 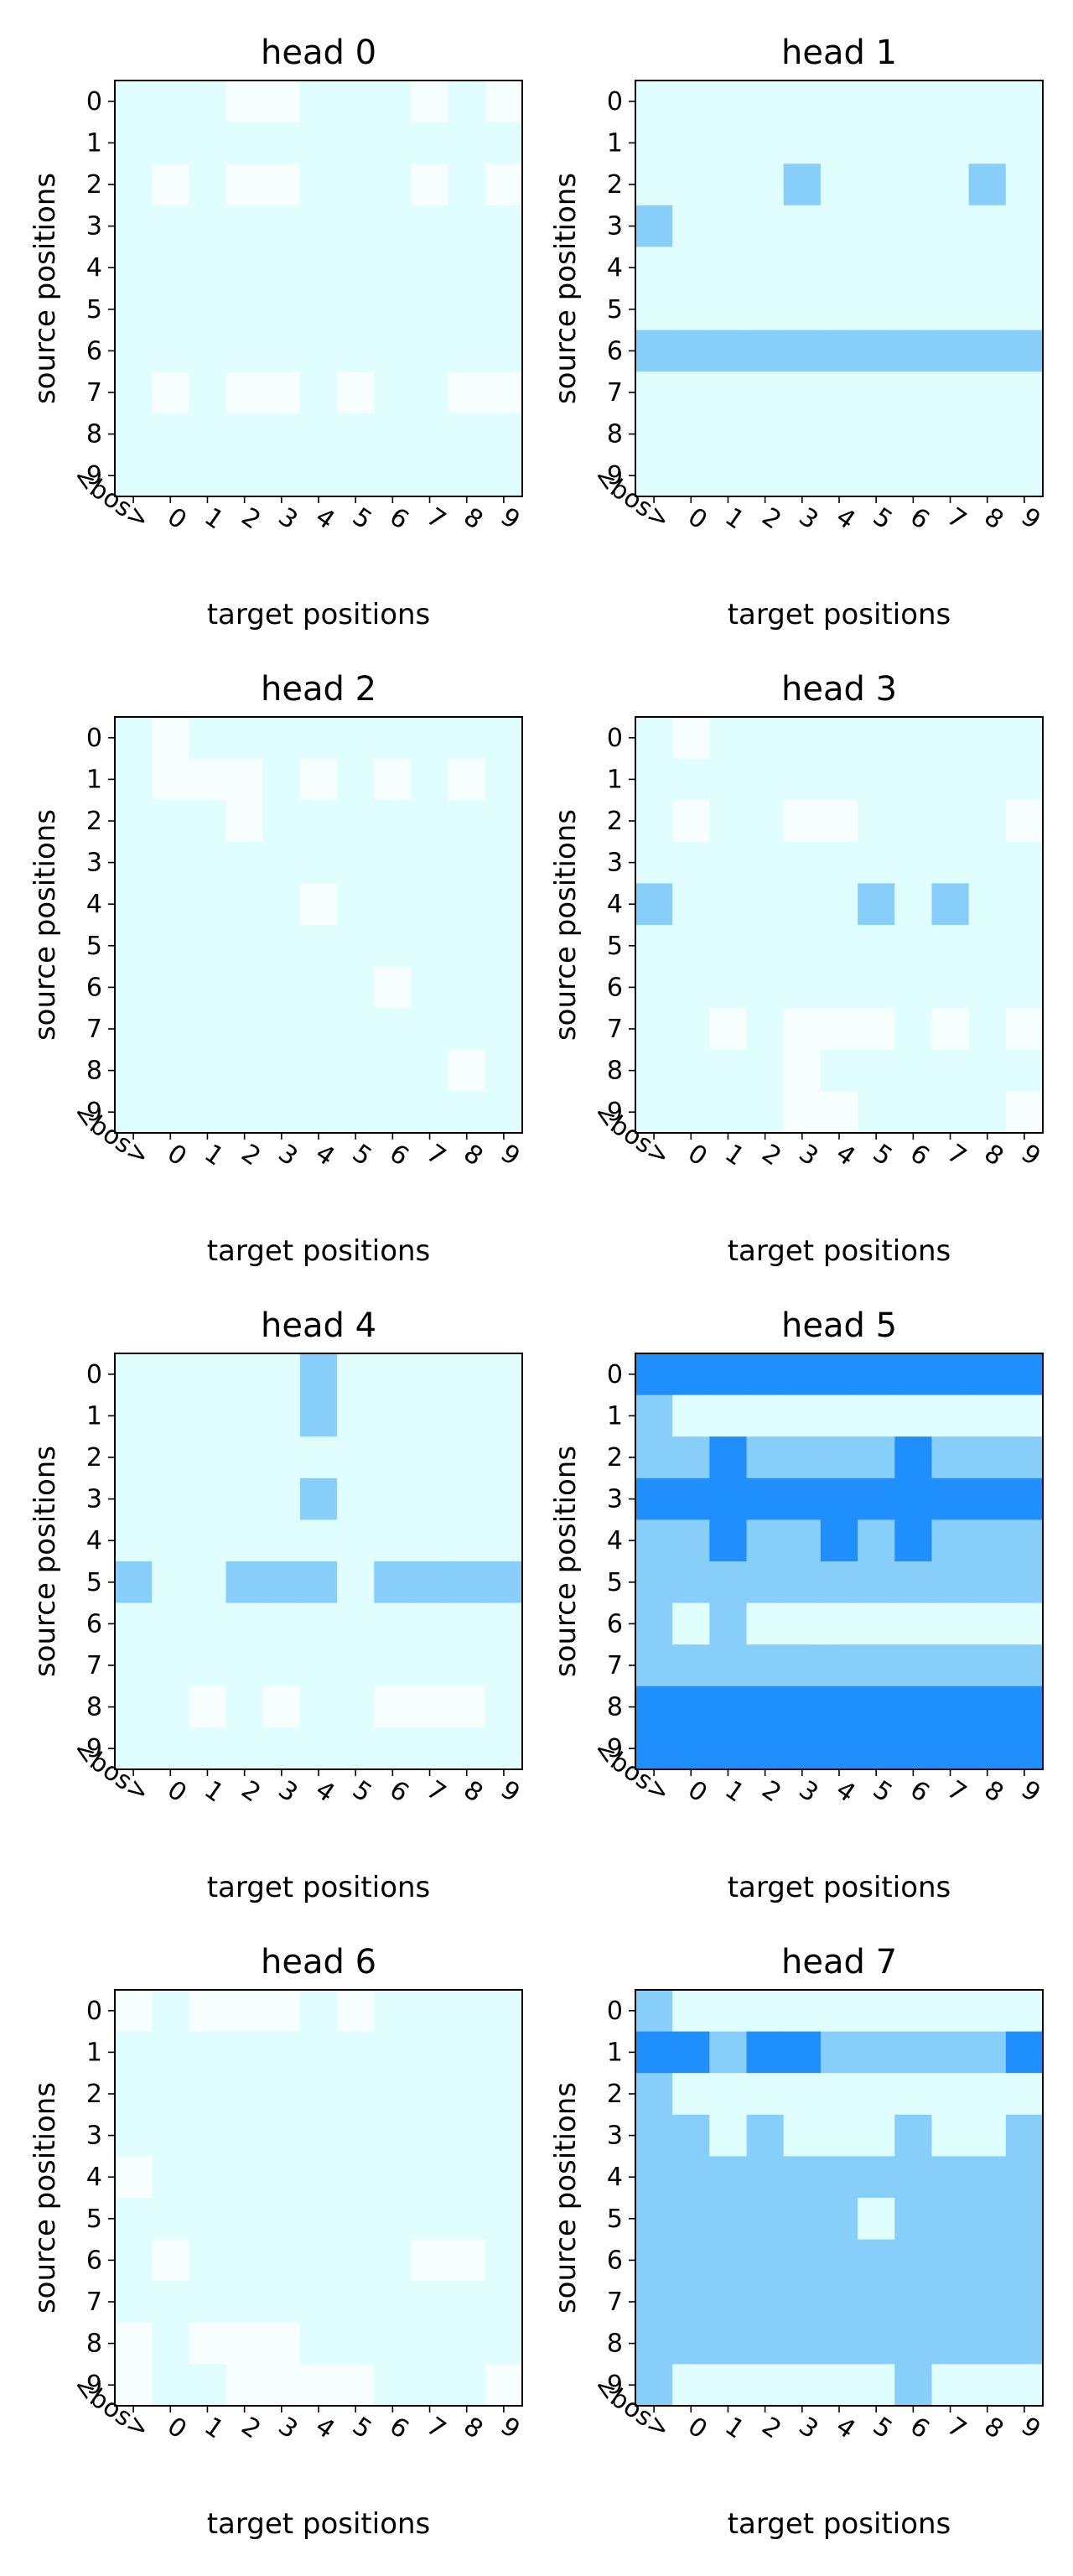 I want to click on y-tick-label: 9, so click(x=615, y=476).